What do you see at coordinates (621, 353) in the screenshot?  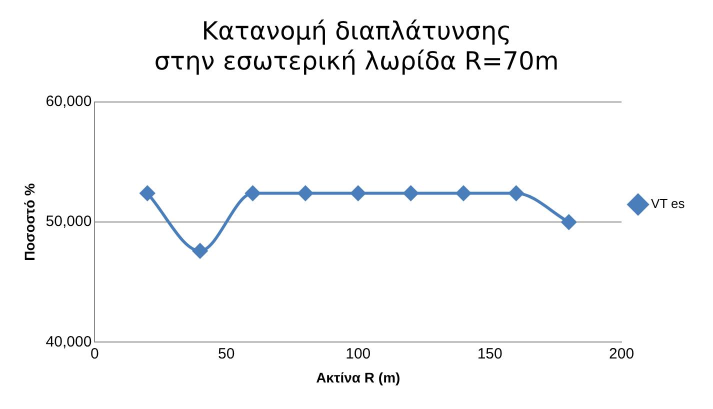 I see `x-tick-label: 200` at bounding box center [621, 353].